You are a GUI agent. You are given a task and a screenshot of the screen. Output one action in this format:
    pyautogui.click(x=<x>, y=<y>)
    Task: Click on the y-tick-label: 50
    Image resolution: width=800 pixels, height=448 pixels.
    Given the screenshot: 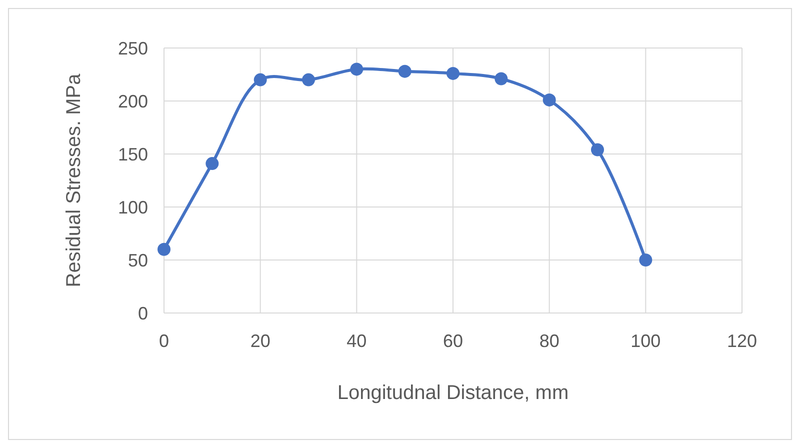 What is the action you would take?
    pyautogui.click(x=138, y=260)
    